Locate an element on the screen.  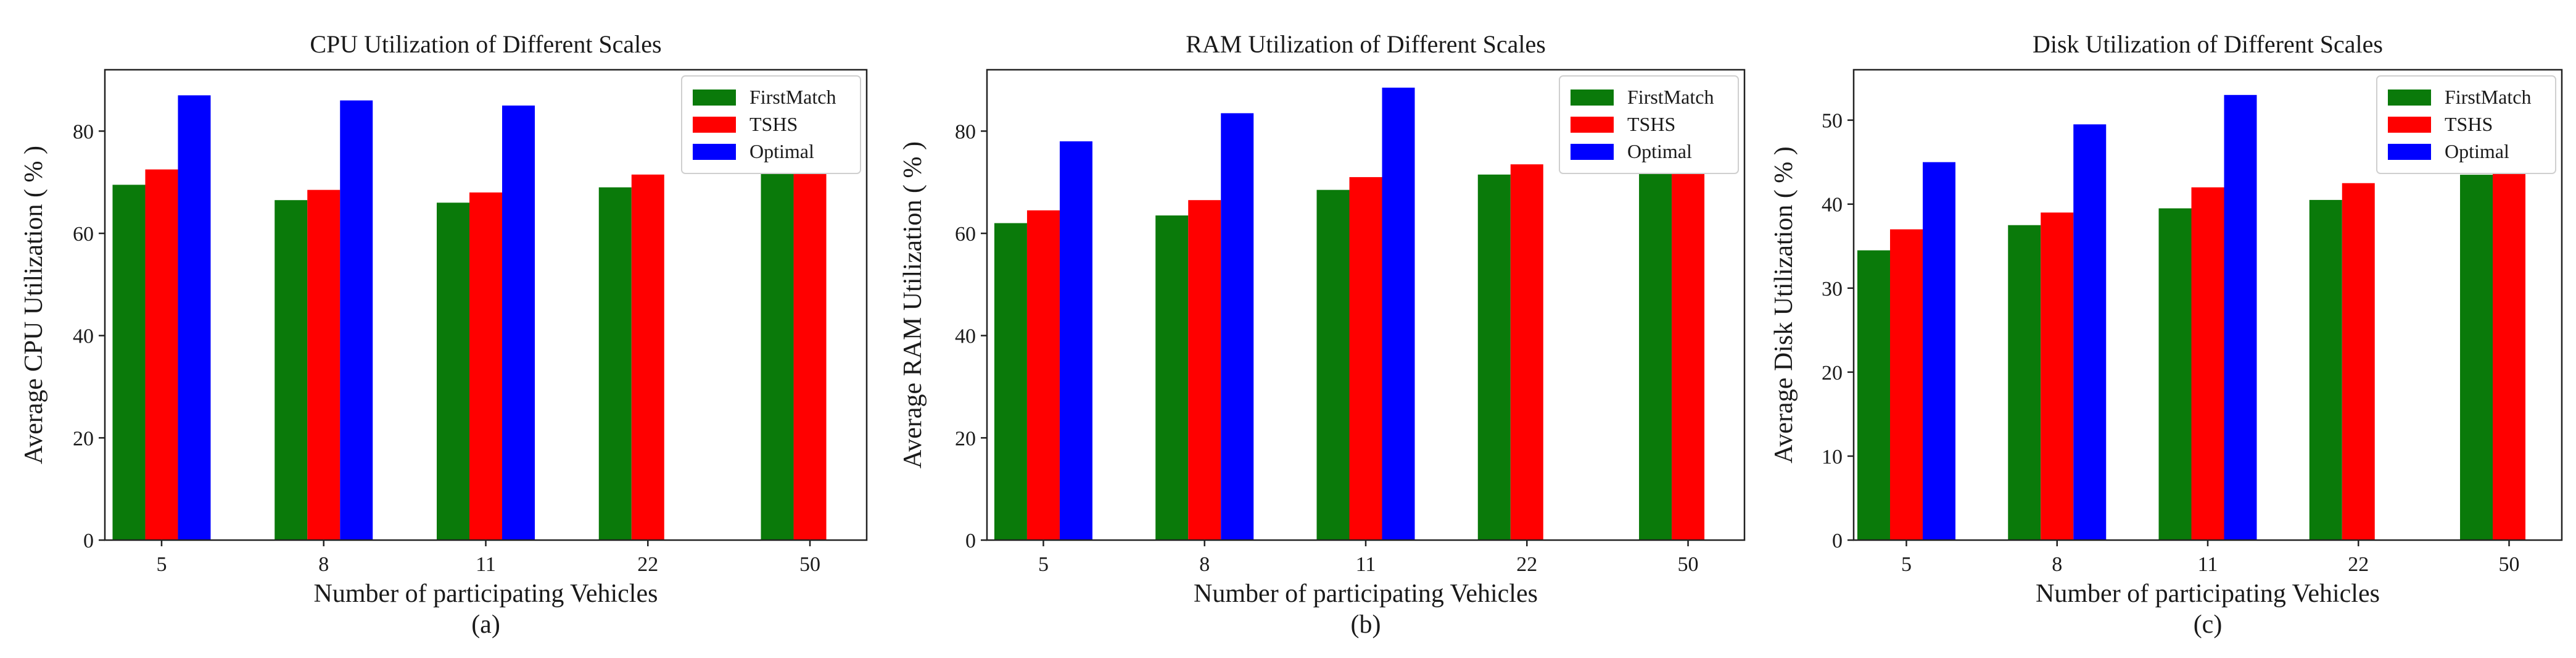
panel-caption: (a) is located at coordinates (485, 624).